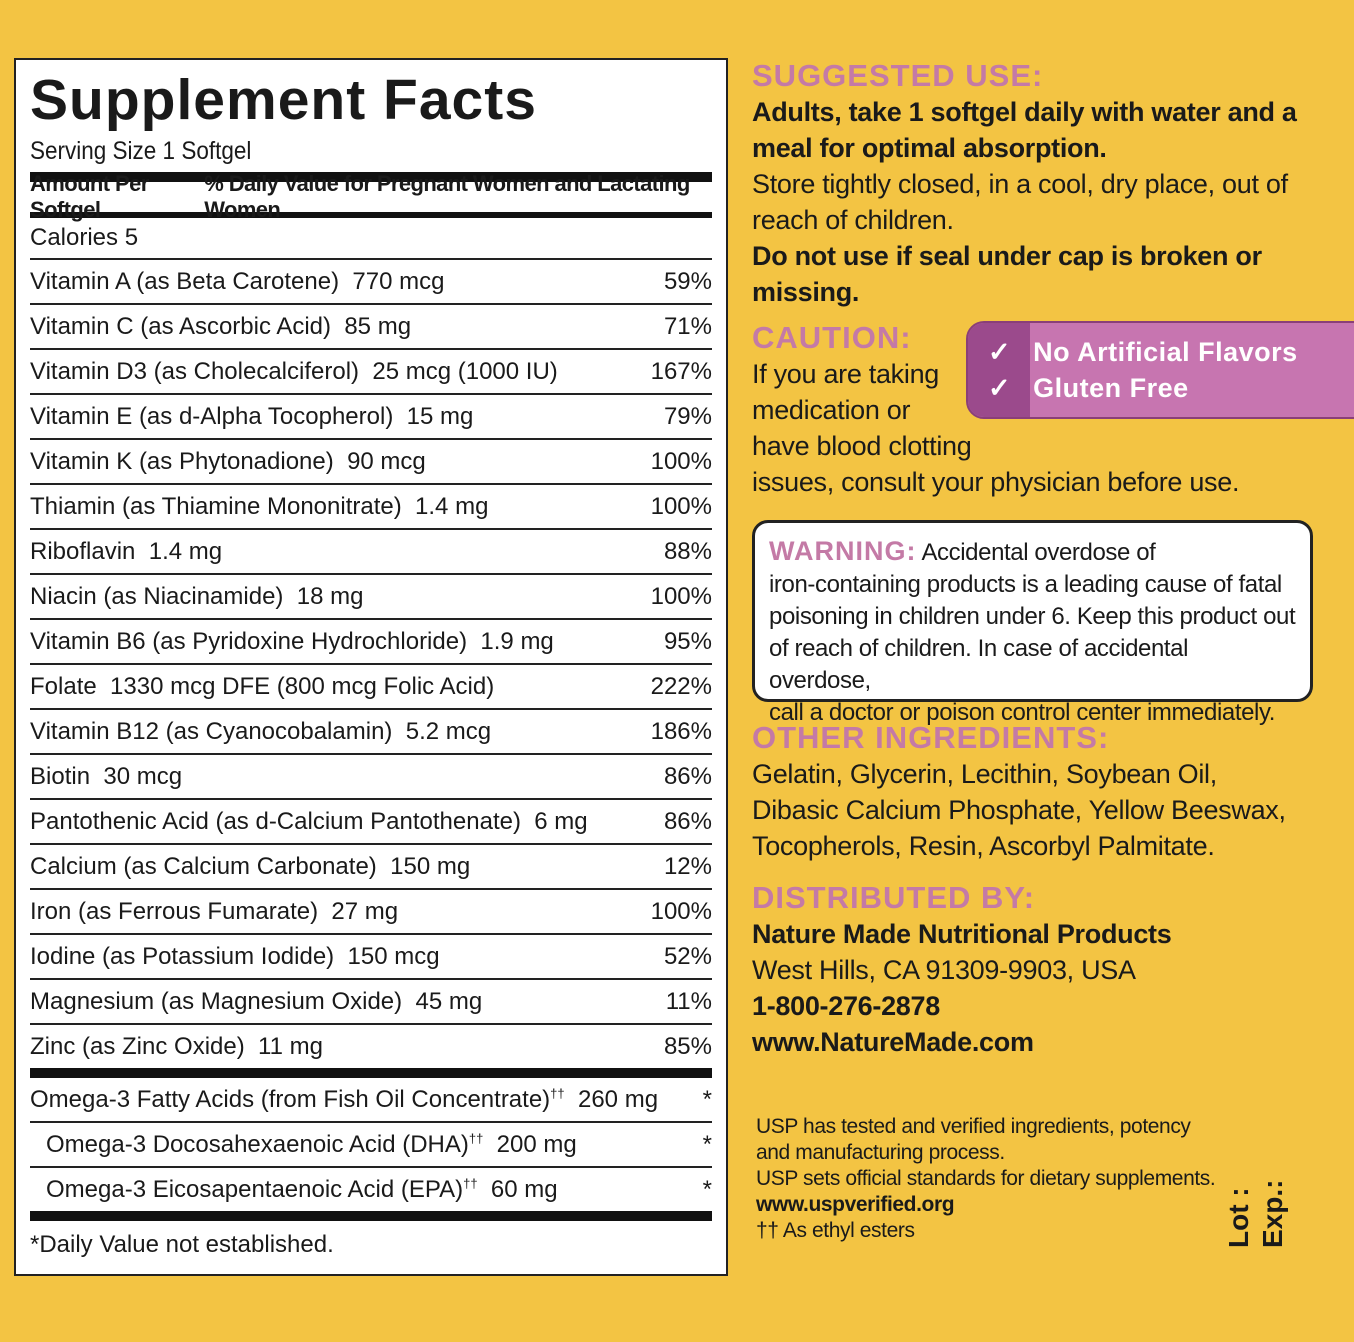  I want to click on company: Nature Made Nutritional Products, so click(962, 934).